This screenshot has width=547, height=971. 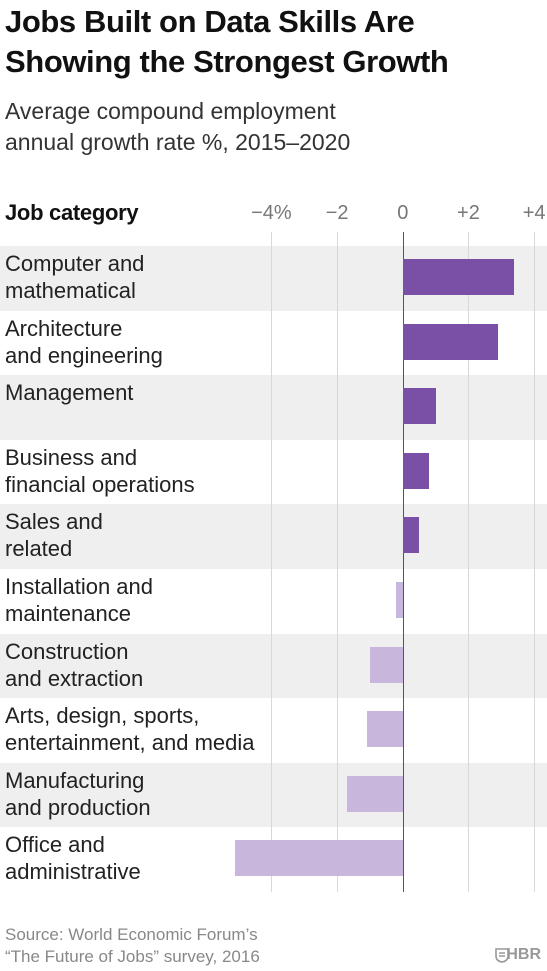 What do you see at coordinates (534, 213) in the screenshot?
I see `x-tick-label: +4` at bounding box center [534, 213].